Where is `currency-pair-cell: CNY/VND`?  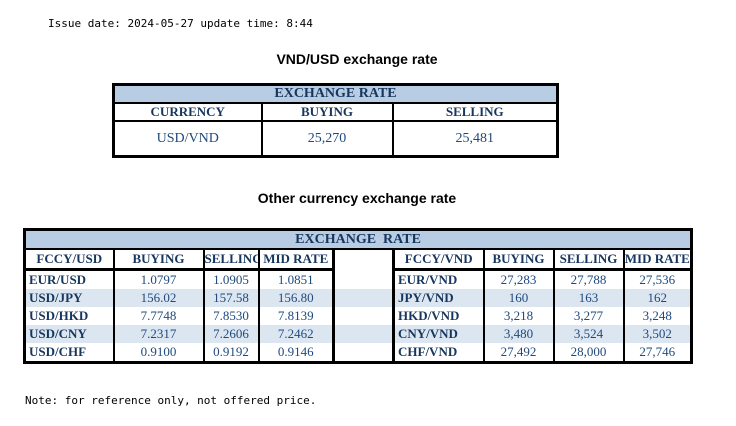
currency-pair-cell: CNY/VND is located at coordinates (438, 334).